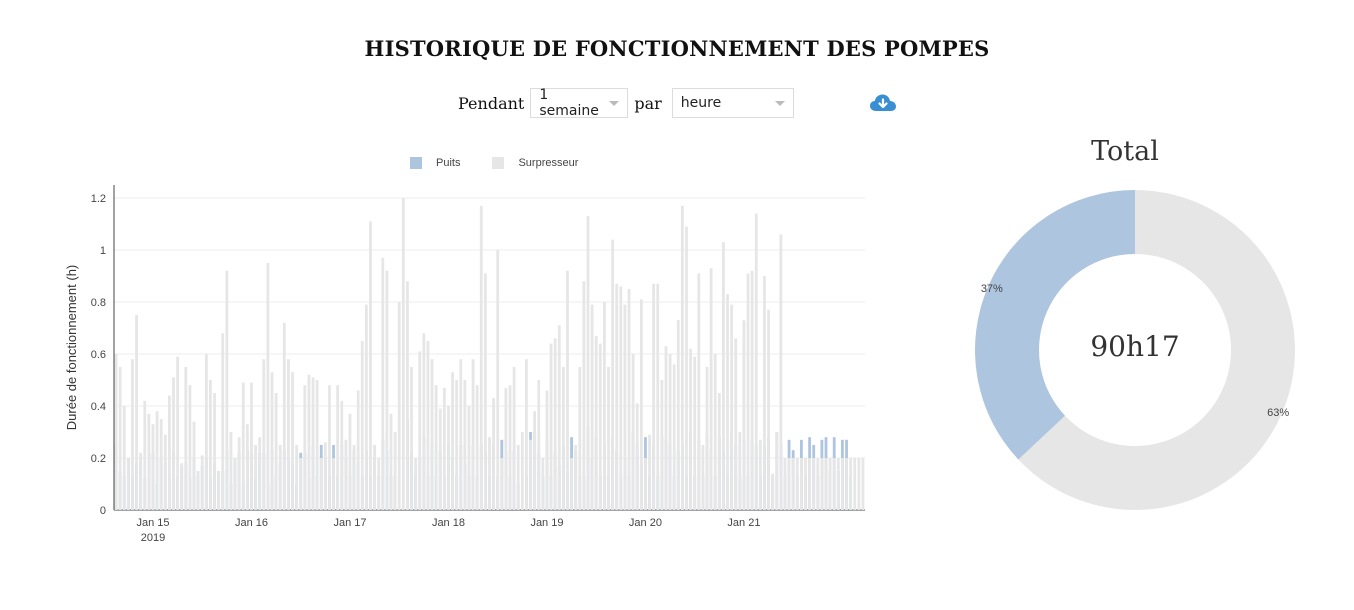 This screenshot has height=610, width=1354. I want to click on legend-item-puits: Puits, so click(435, 163).